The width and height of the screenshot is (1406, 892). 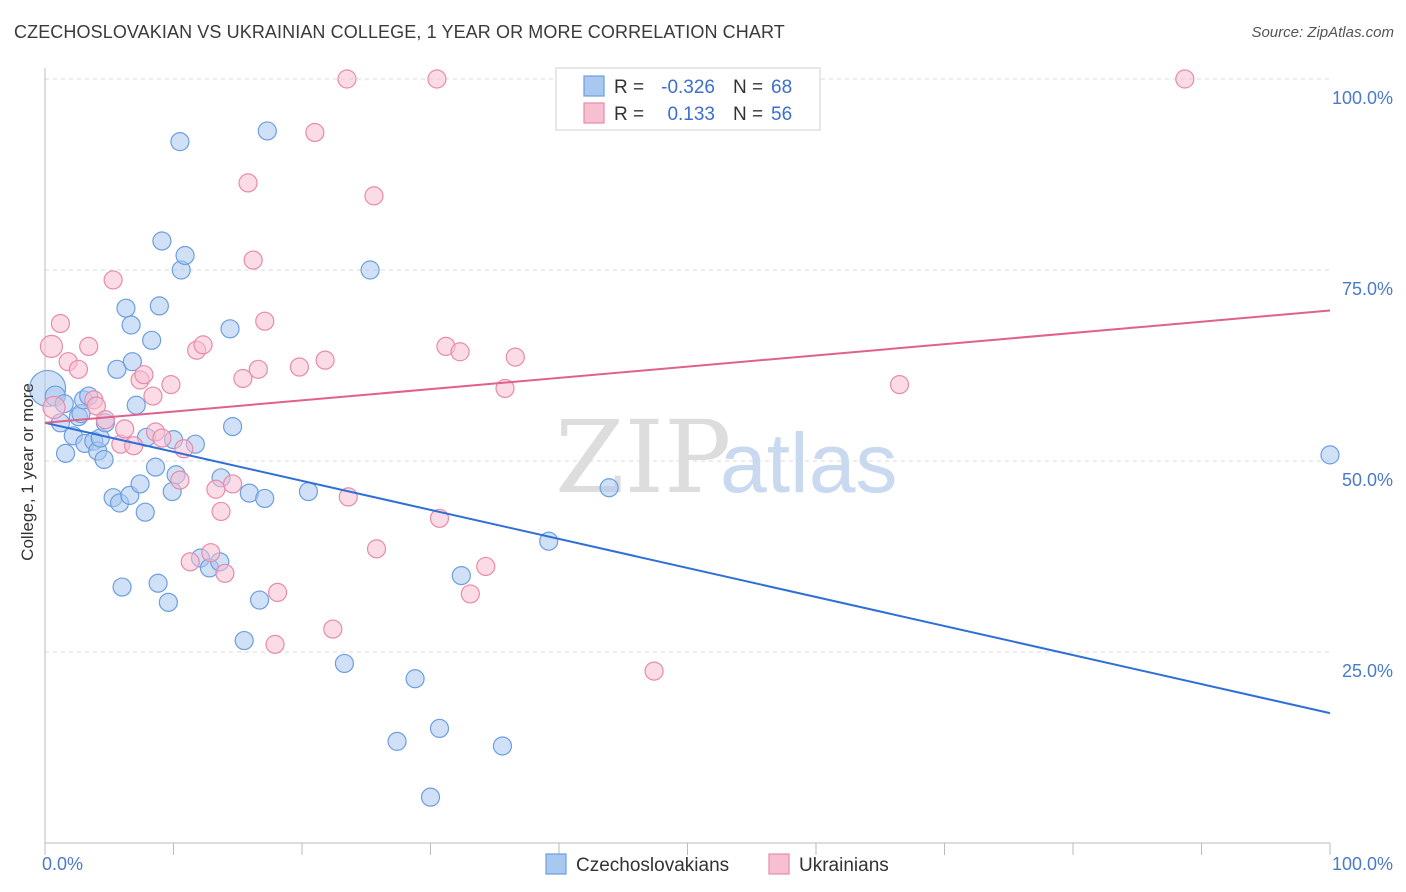 I want to click on legend-r-value-blue: -0.326, so click(x=688, y=87).